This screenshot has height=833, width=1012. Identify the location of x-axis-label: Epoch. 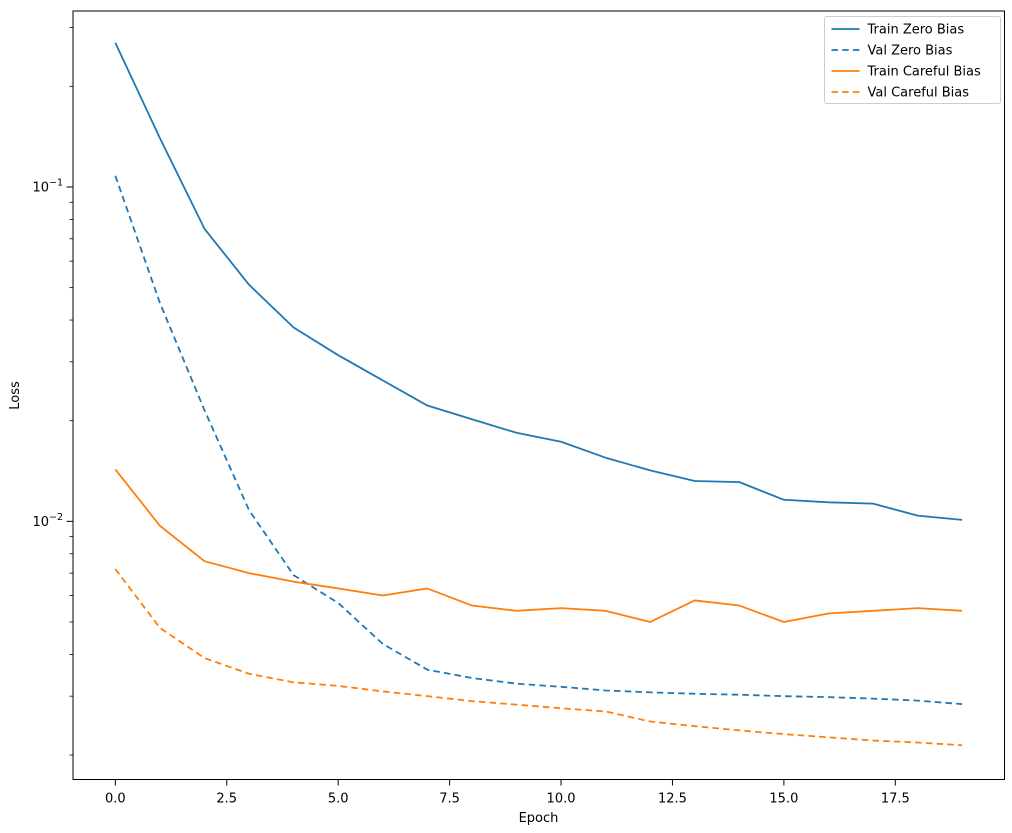
(539, 818).